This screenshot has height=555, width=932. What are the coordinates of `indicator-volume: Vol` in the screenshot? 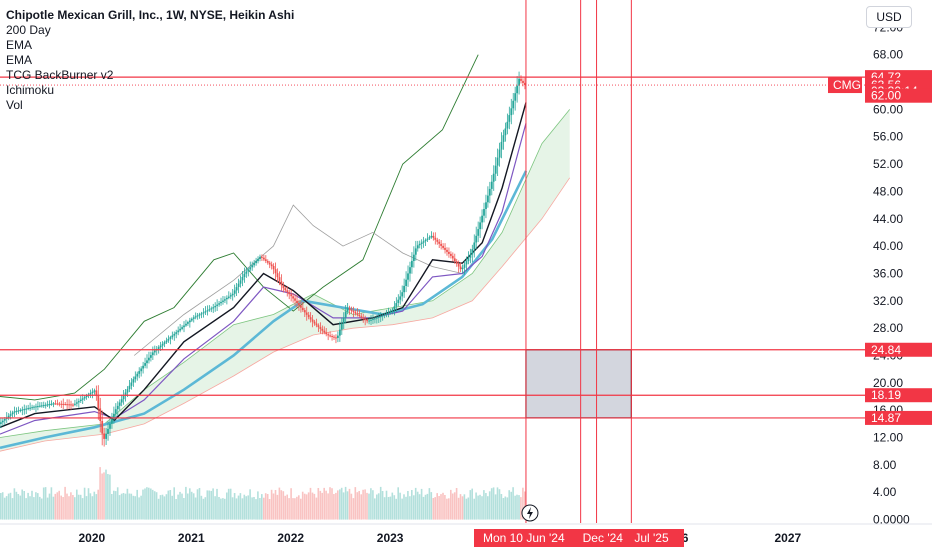 It's located at (14, 105).